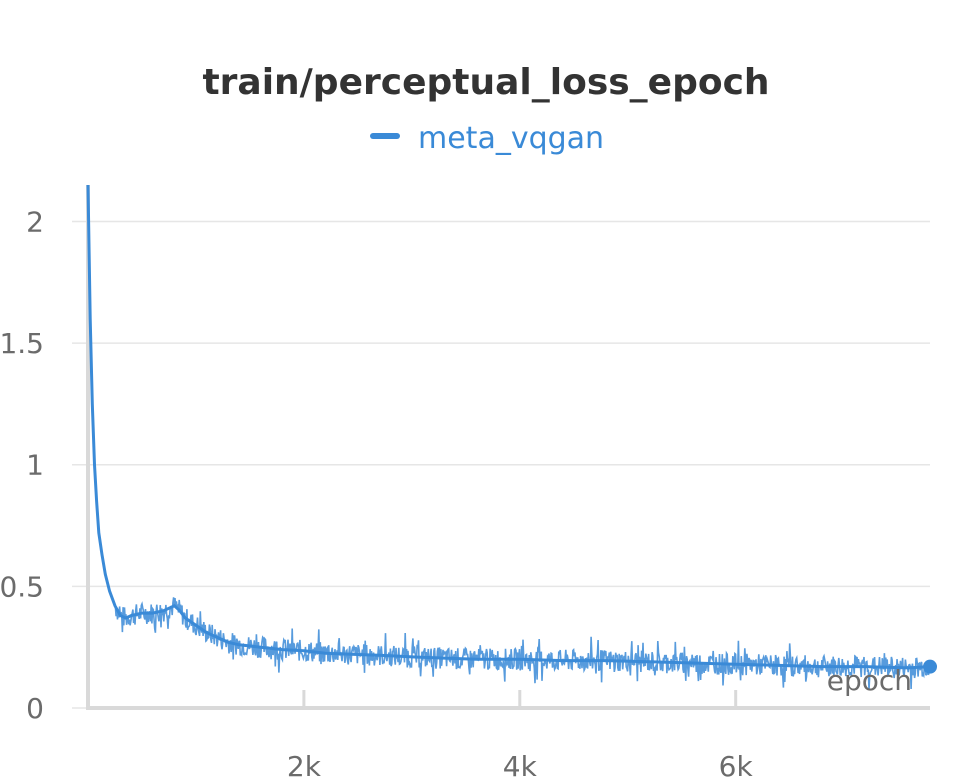 The width and height of the screenshot is (972, 783). What do you see at coordinates (35, 708) in the screenshot?
I see `y-tick-label: 0` at bounding box center [35, 708].